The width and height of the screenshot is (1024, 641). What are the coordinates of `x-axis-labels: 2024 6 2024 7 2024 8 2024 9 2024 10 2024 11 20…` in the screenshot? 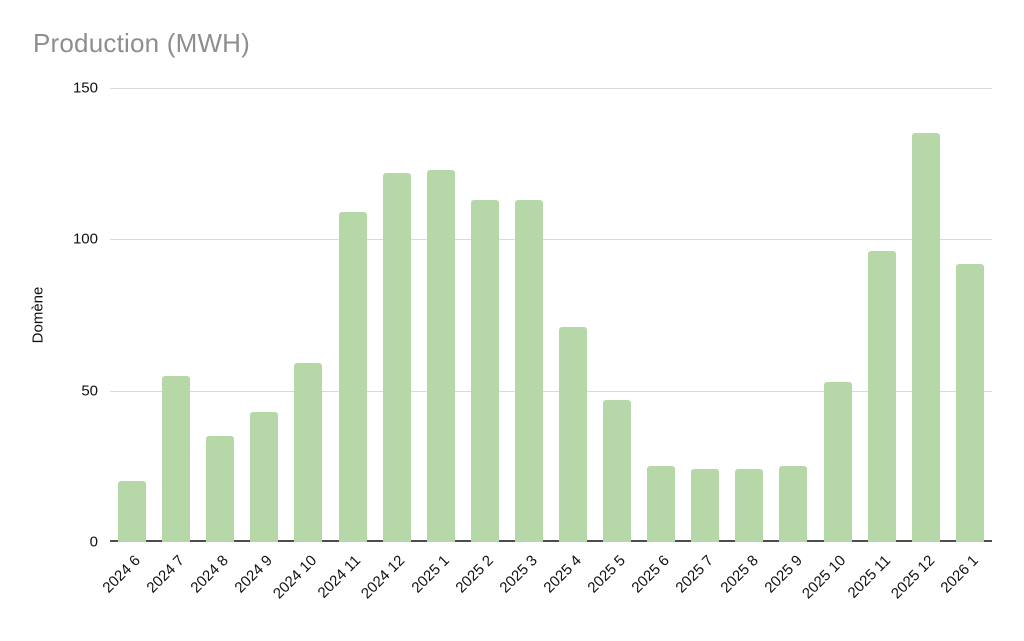 It's located at (546, 587).